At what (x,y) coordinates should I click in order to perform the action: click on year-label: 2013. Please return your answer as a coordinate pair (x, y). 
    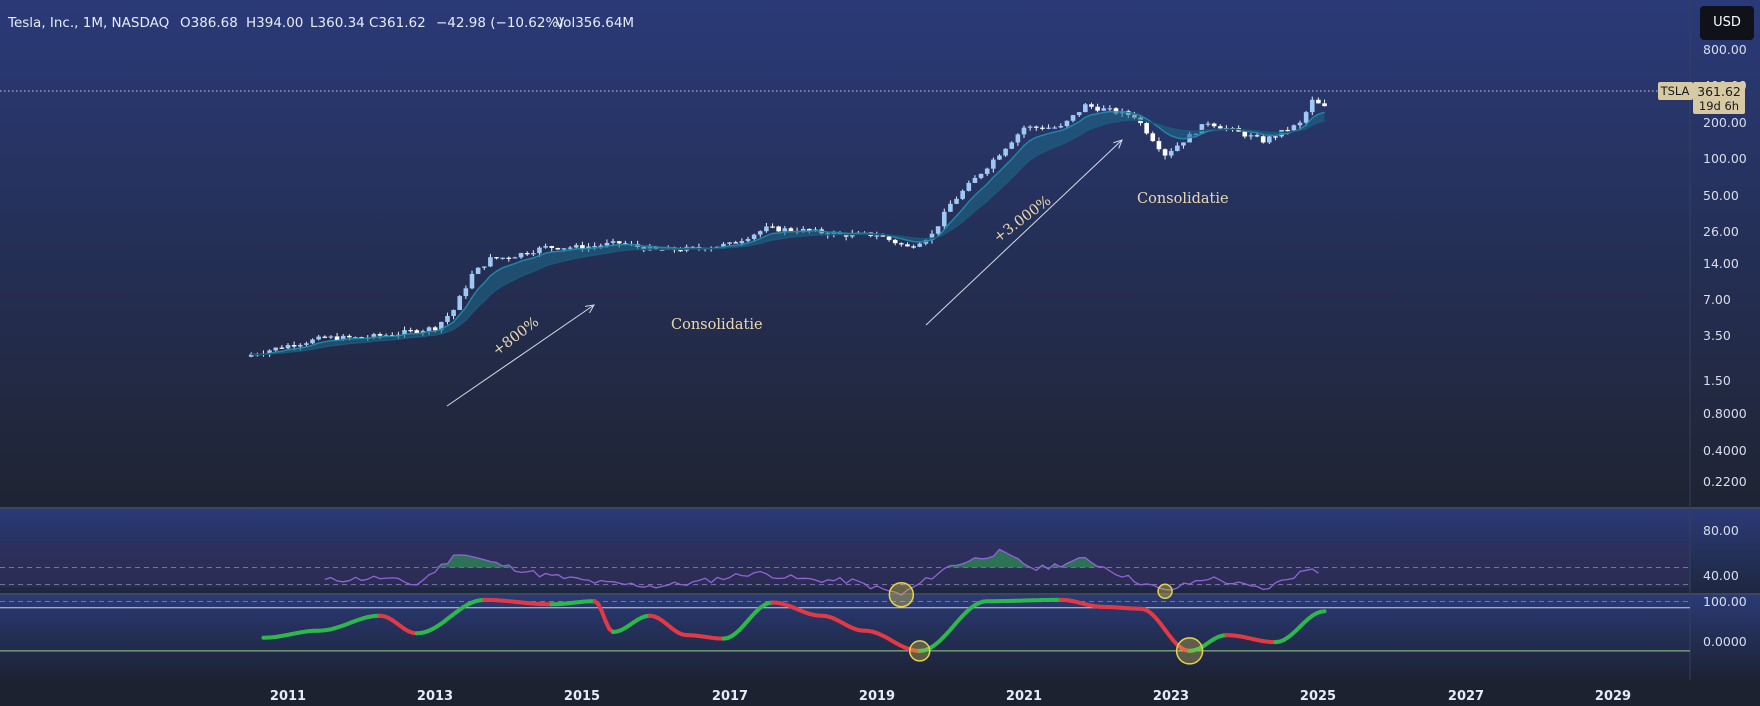
    Looking at the image, I should click on (435, 696).